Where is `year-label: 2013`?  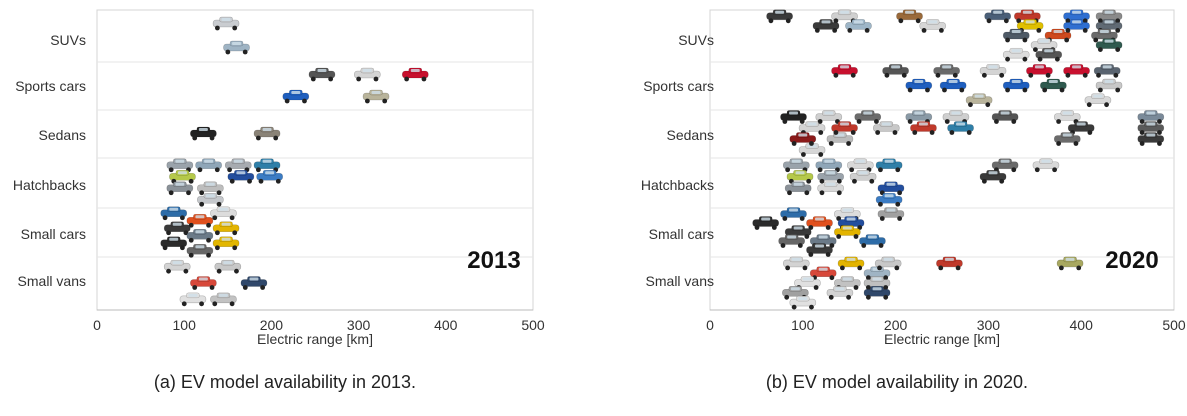 year-label: 2013 is located at coordinates (493, 260).